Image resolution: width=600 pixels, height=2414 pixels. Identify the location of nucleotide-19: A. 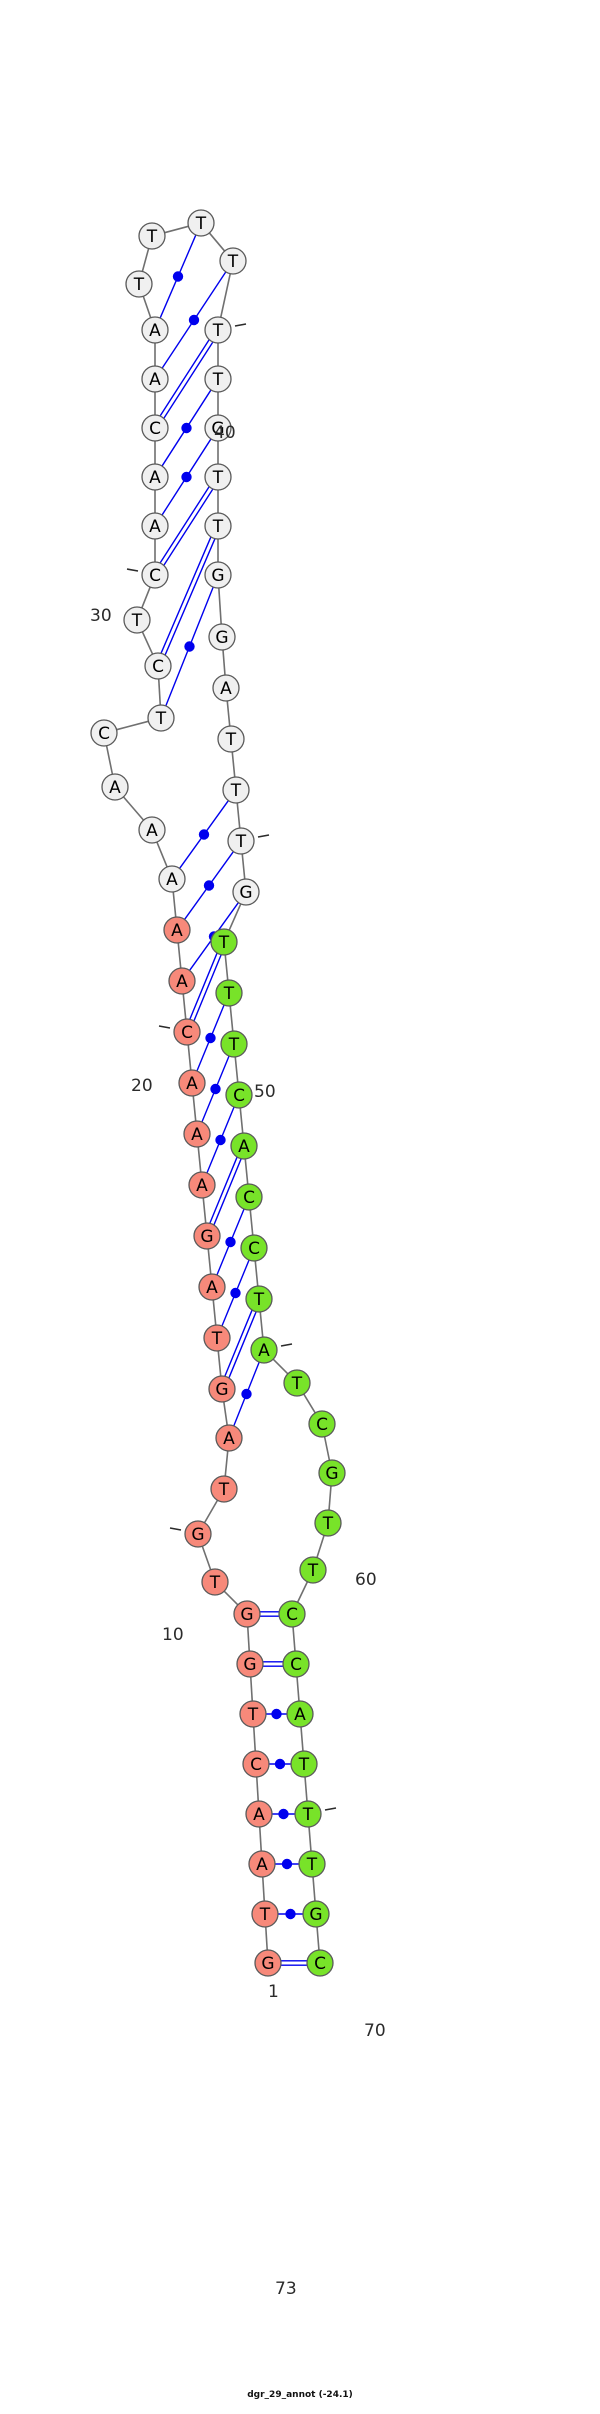
(192, 1083).